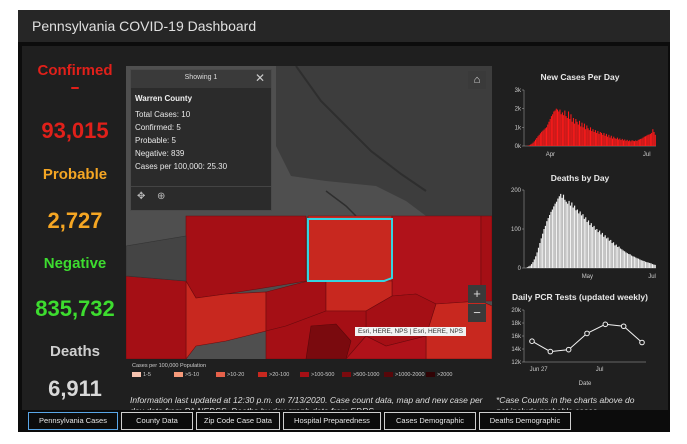 The width and height of the screenshot is (687, 444). I want to click on y-tick-label: 2k, so click(518, 110).